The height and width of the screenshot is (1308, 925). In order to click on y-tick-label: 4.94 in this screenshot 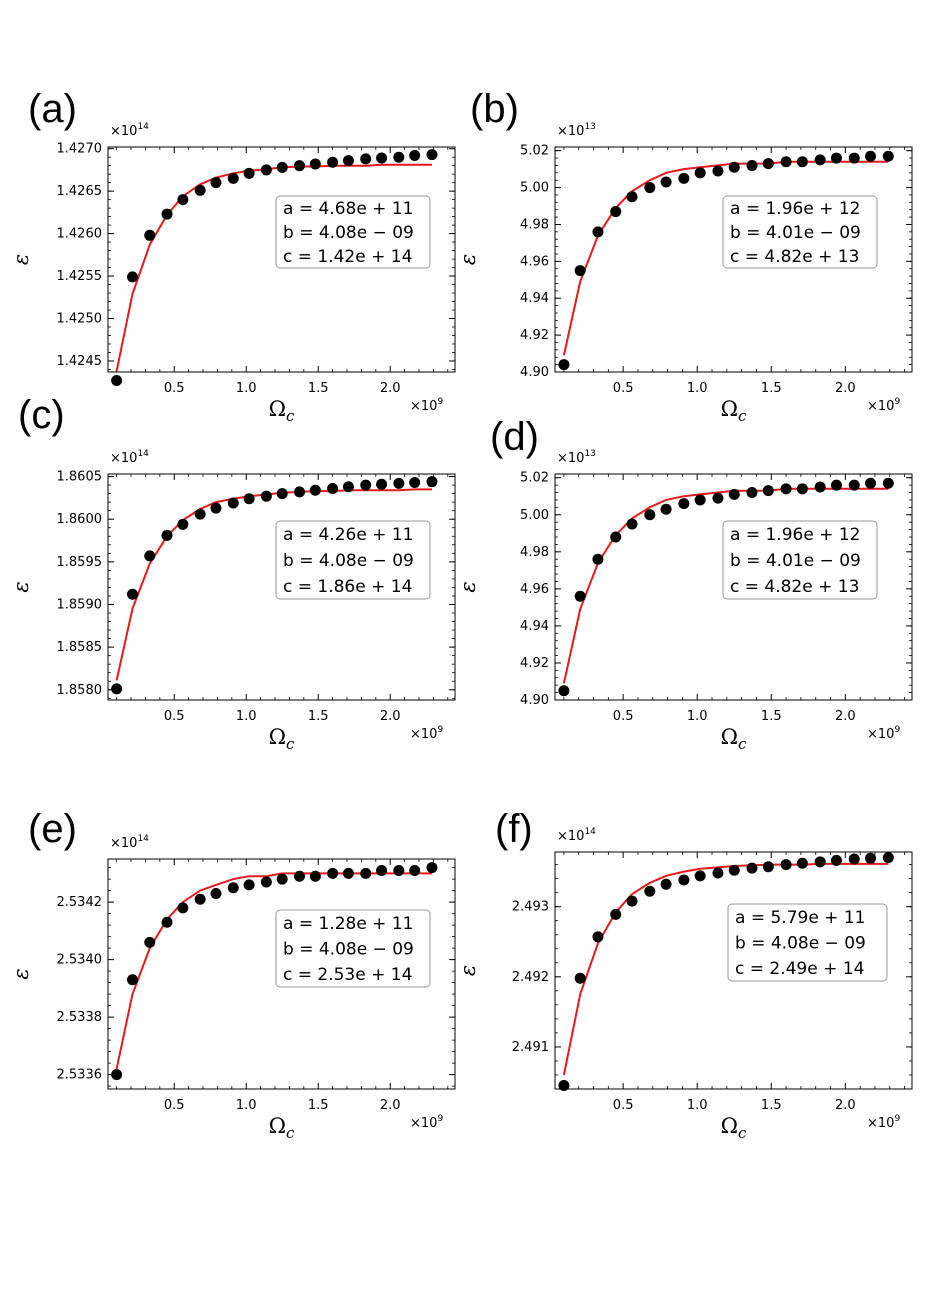, I will do `click(534, 626)`.